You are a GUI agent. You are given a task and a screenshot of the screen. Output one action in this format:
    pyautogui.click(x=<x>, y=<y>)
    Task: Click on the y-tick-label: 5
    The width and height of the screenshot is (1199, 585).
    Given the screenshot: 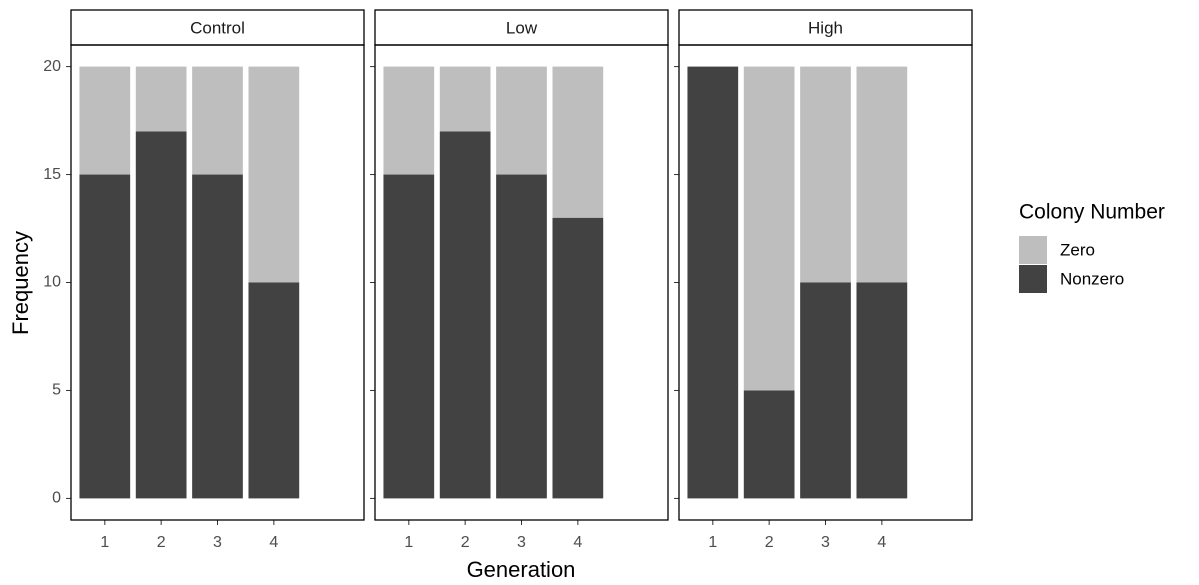 What is the action you would take?
    pyautogui.click(x=56, y=390)
    